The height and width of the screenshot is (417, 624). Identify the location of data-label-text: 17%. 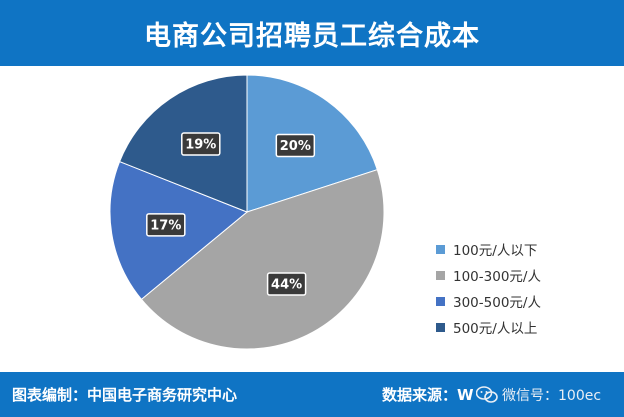
(165, 225).